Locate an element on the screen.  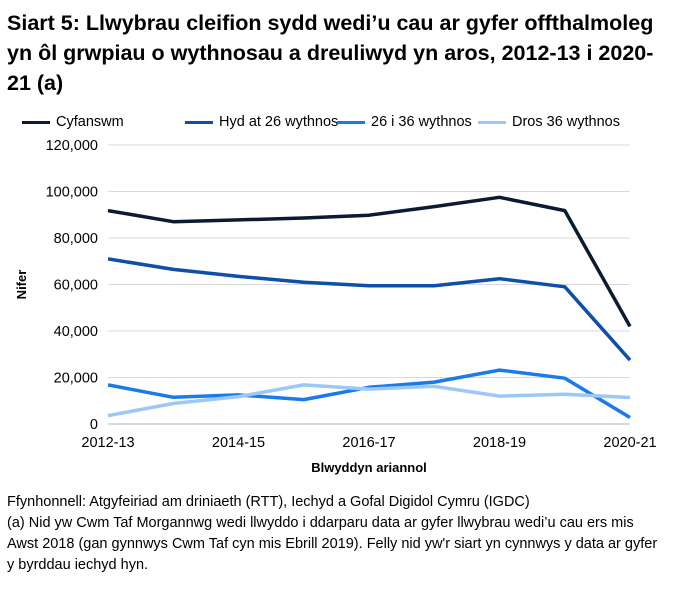
legend-label: Cyfanswm is located at coordinates (90, 122).